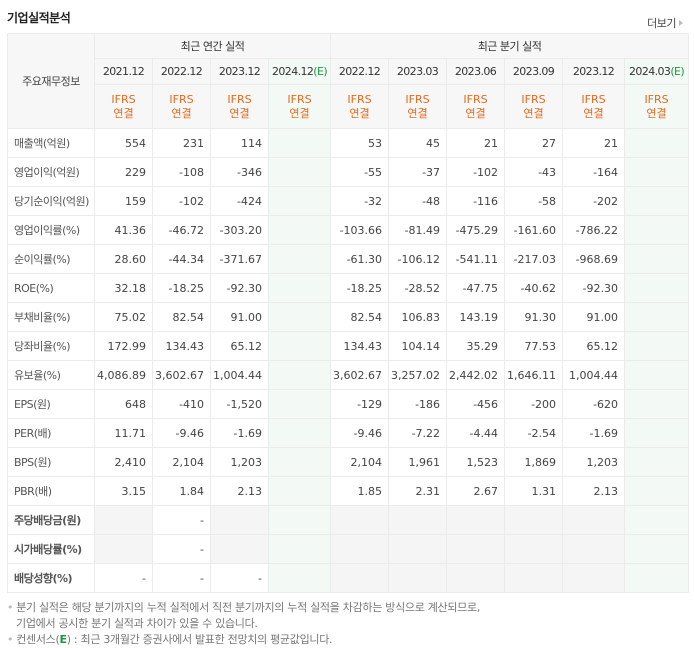 This screenshot has width=694, height=648. Describe the element at coordinates (594, 201) in the screenshot. I see `table-cell: -202` at that location.